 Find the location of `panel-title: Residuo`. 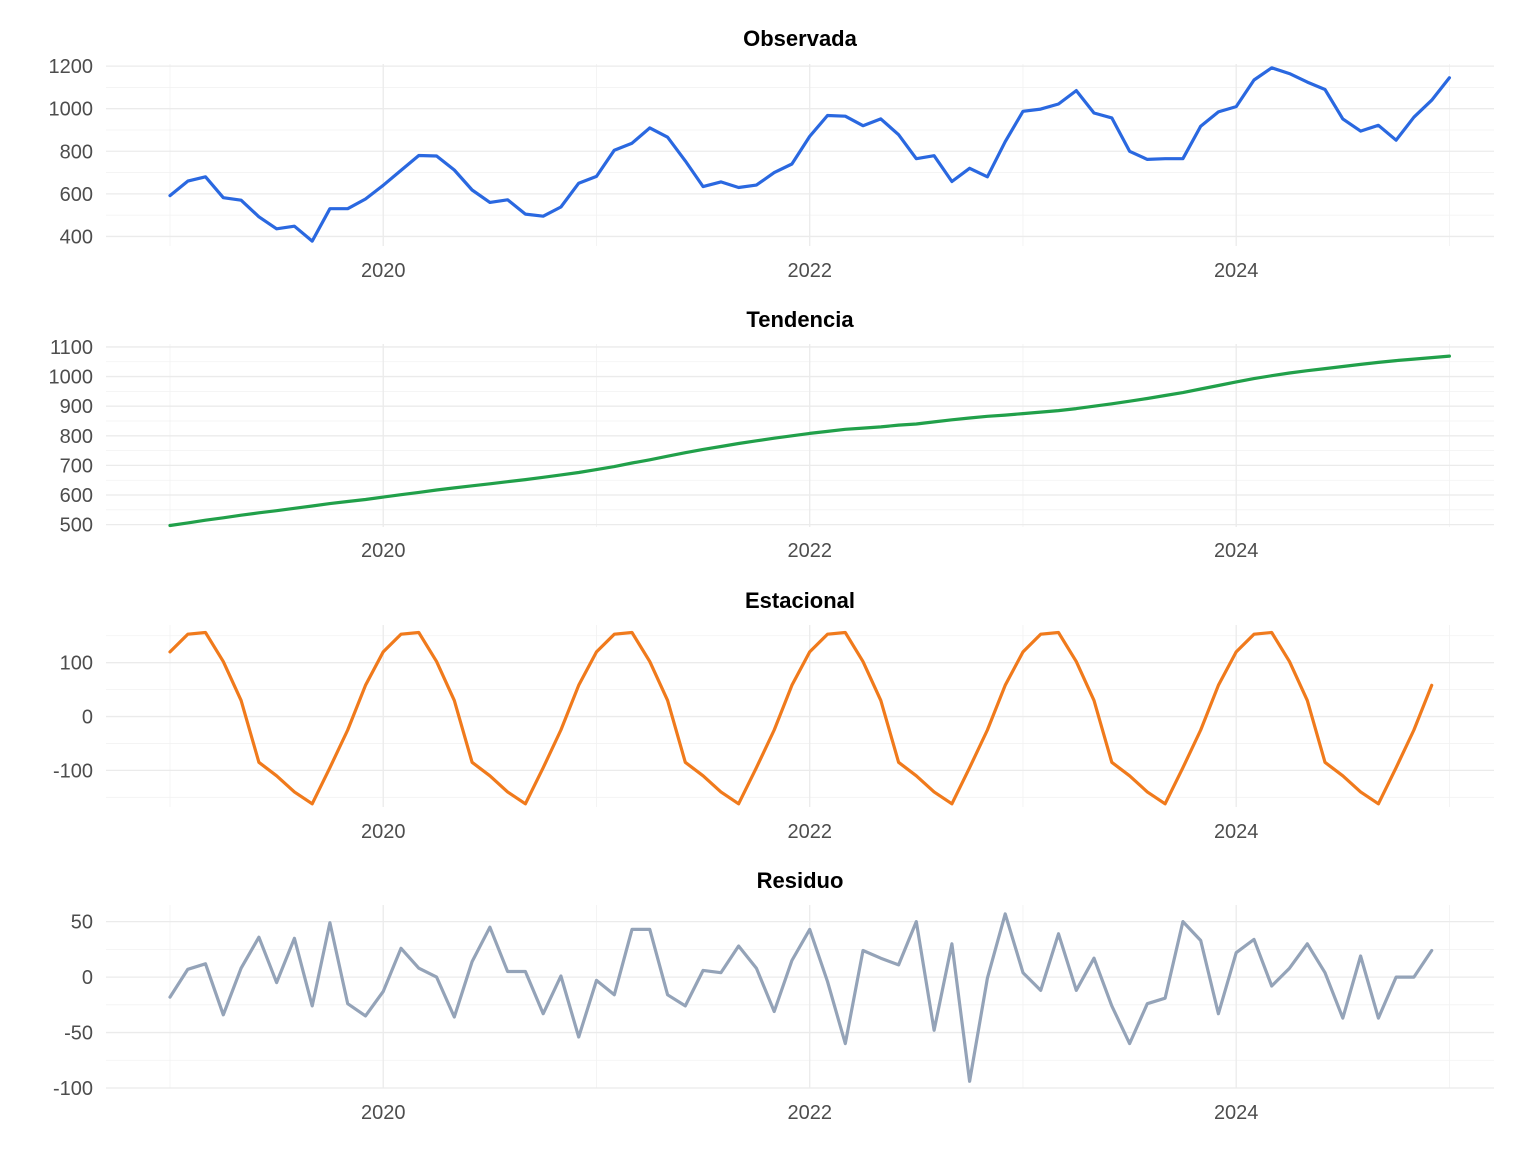

panel-title: Residuo is located at coordinates (800, 880).